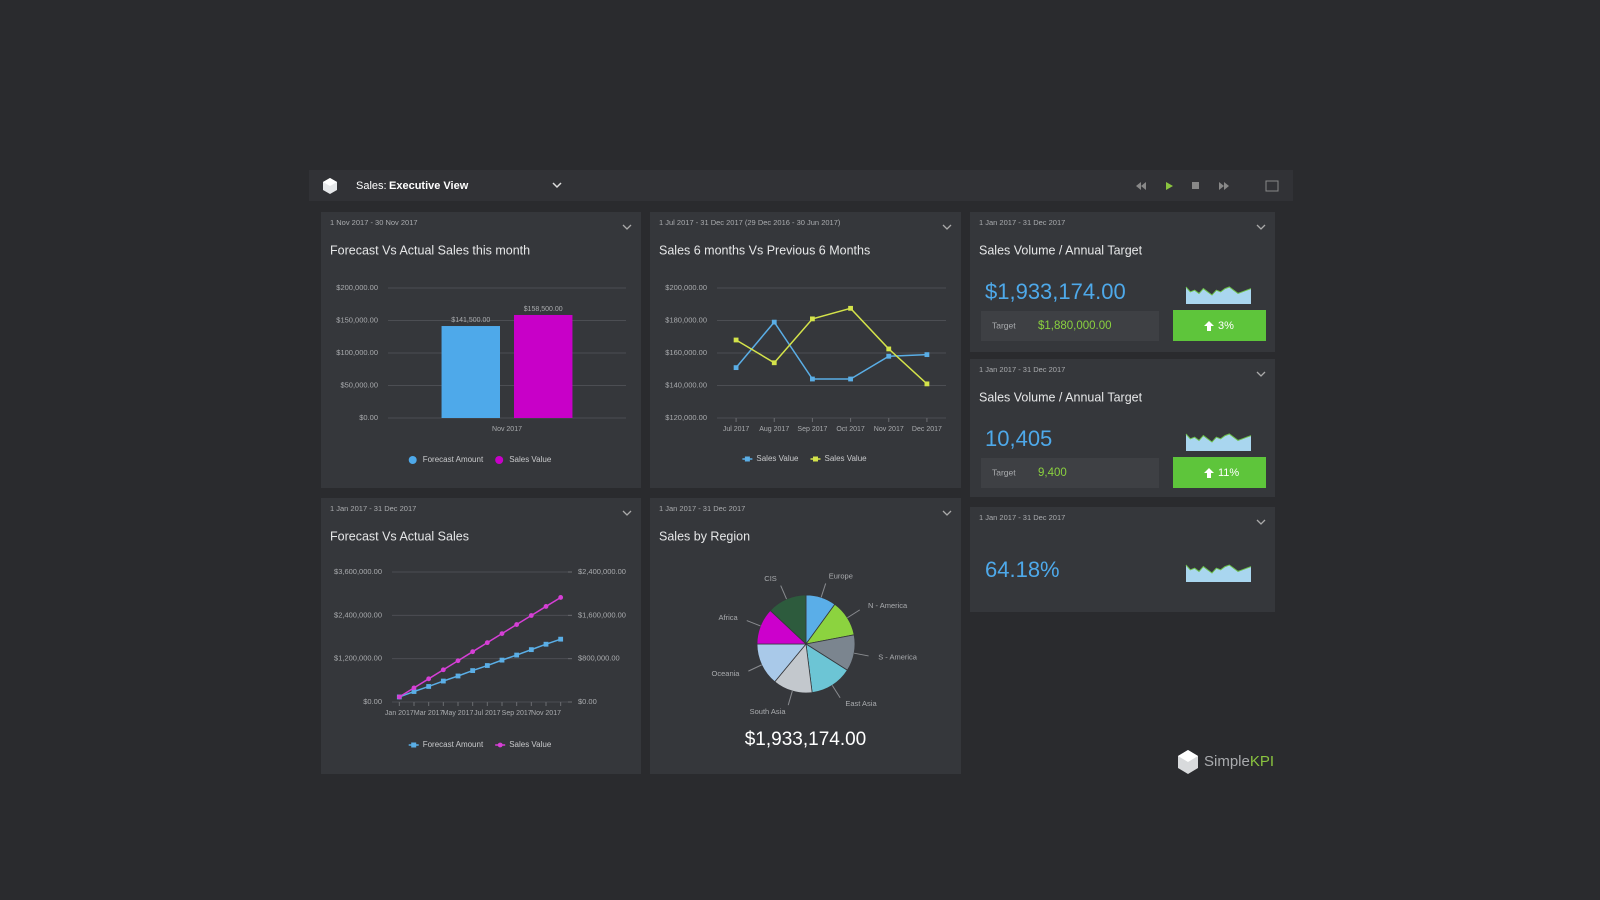 The image size is (1600, 900). What do you see at coordinates (686, 287) in the screenshot?
I see `y-tick-label: $200,000.00` at bounding box center [686, 287].